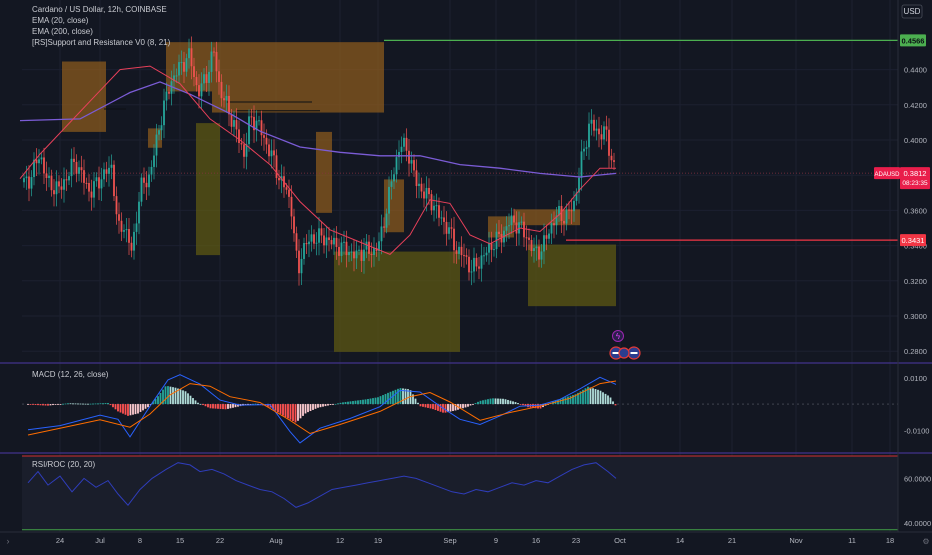 The image size is (932, 555). What do you see at coordinates (99, 9) in the screenshot?
I see `legend-symbol: Cardano / US Dollar, 12h, COINBASE` at bounding box center [99, 9].